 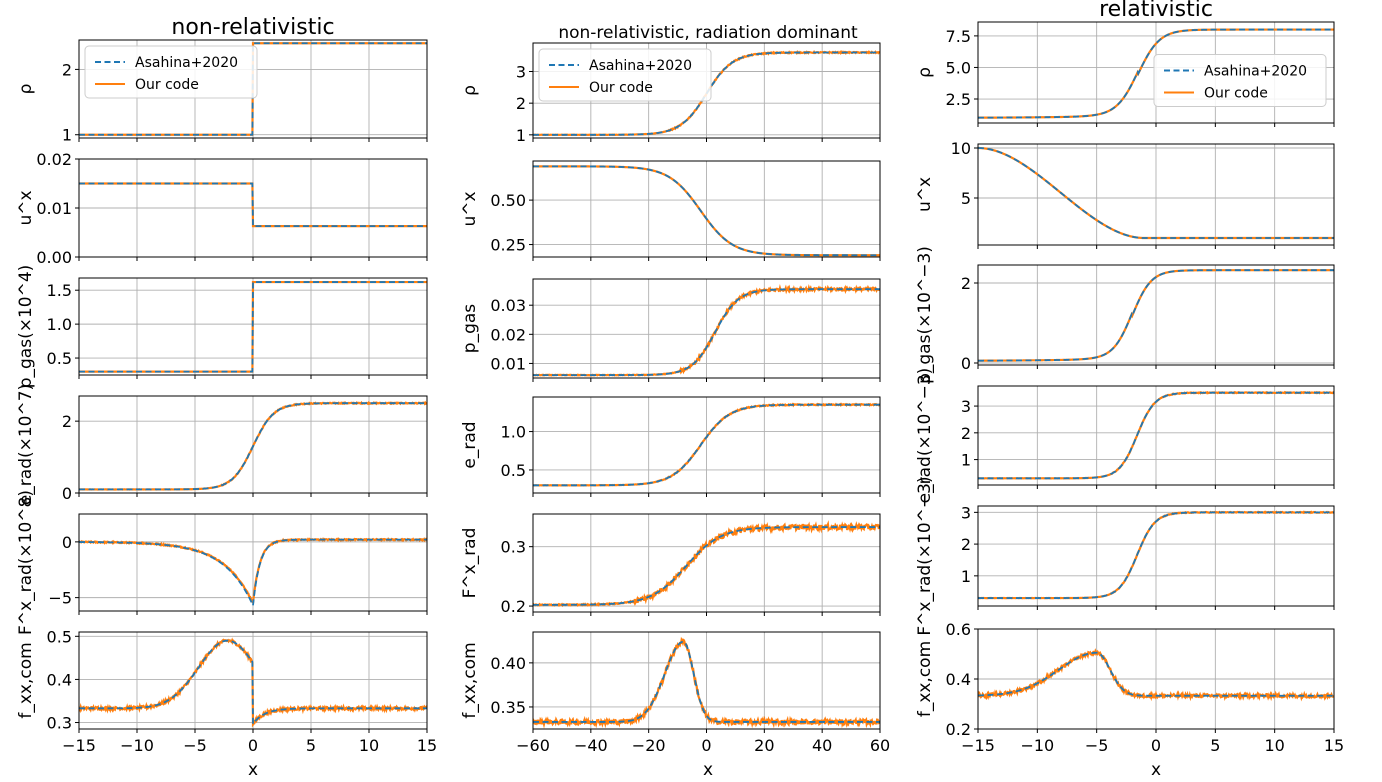 I want to click on panel-1-2: 0.01 0.02 0.03 p_gas, so click(x=670, y=330).